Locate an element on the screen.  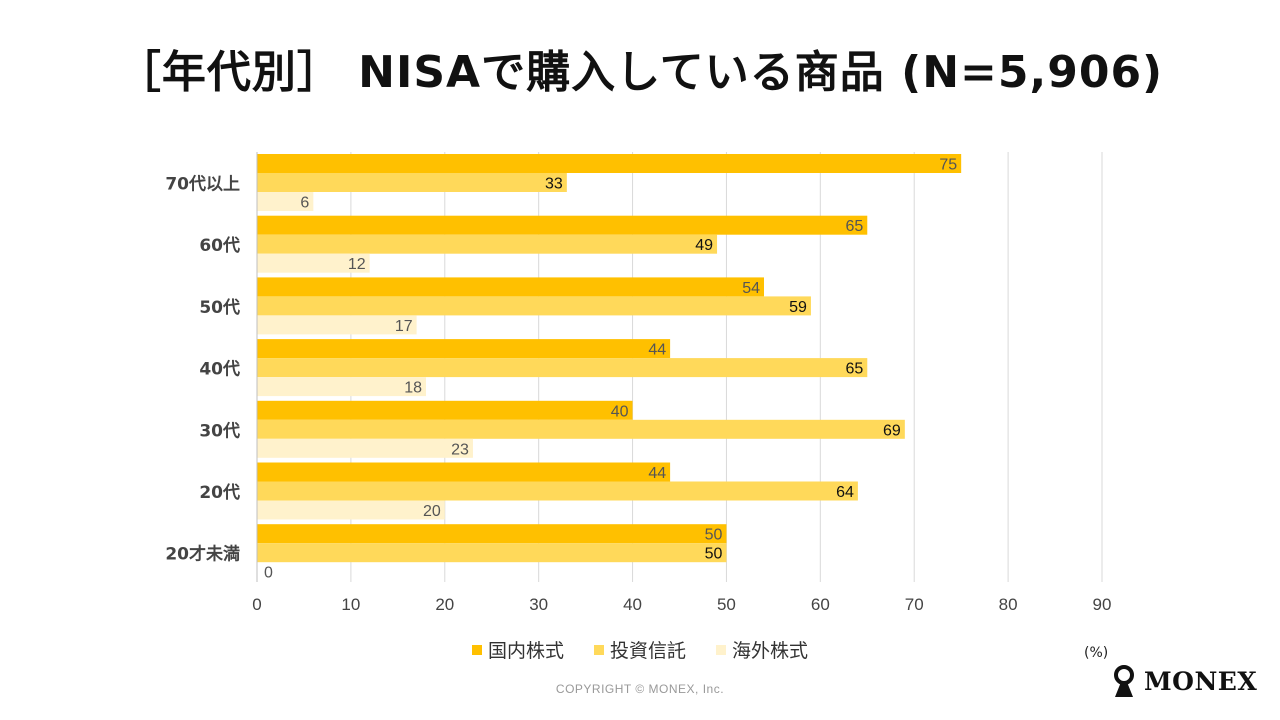
legend-item: 投資信託 is located at coordinates (639, 649).